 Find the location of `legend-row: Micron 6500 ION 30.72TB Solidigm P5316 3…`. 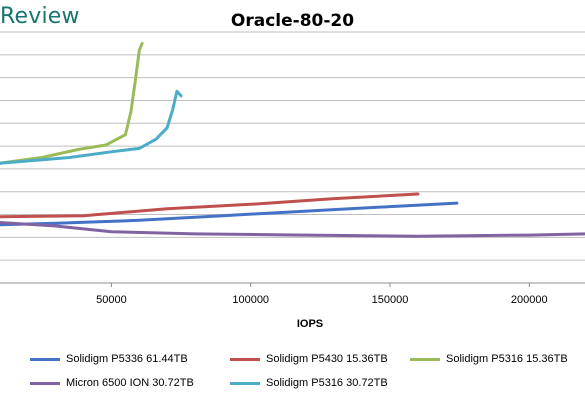

legend-row: Micron 6500 ION 30.72TB Solidigm P5316 3… is located at coordinates (307, 383).